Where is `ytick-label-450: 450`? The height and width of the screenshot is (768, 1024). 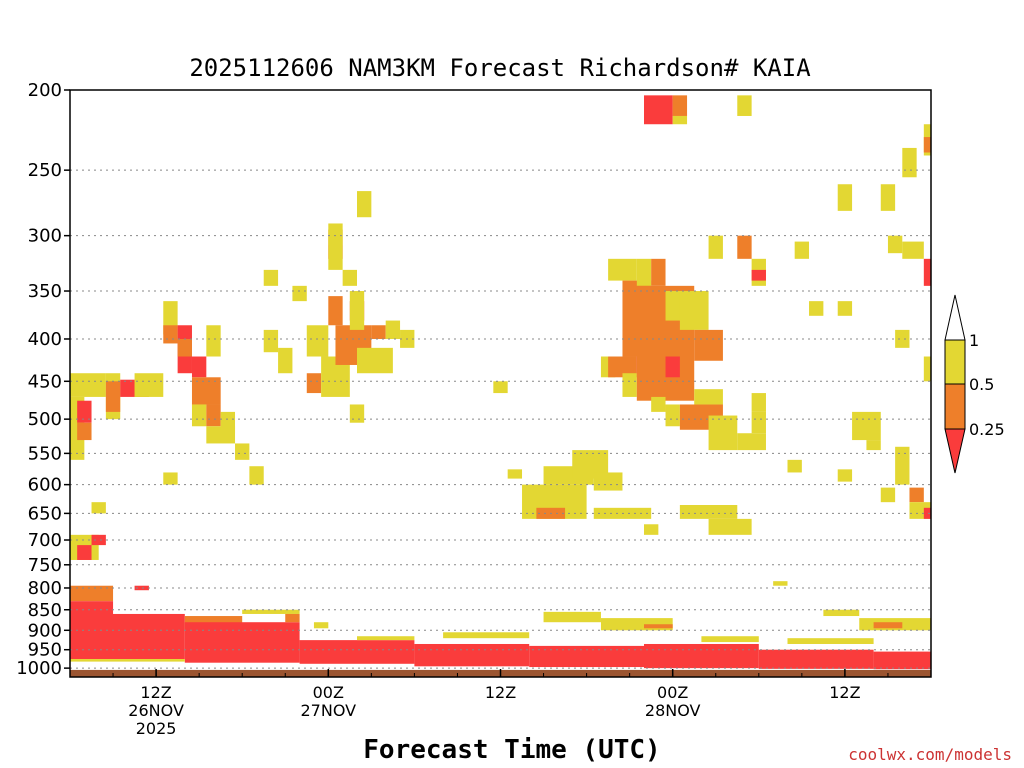 ytick-label-450: 450 is located at coordinates (45, 381).